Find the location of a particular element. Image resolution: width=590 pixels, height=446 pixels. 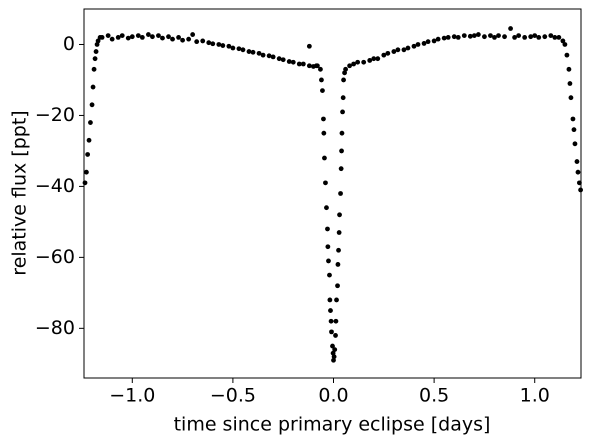

x-tick-label: −0.5 is located at coordinates (233, 396).